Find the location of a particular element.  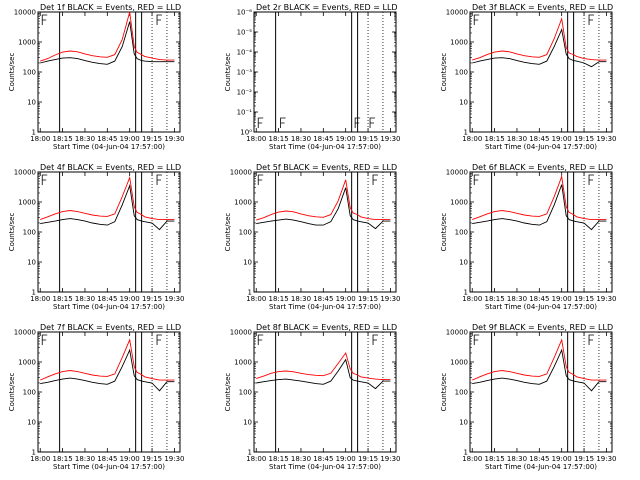

y-tick-label: 10⁻¹ is located at coordinates (245, 113).